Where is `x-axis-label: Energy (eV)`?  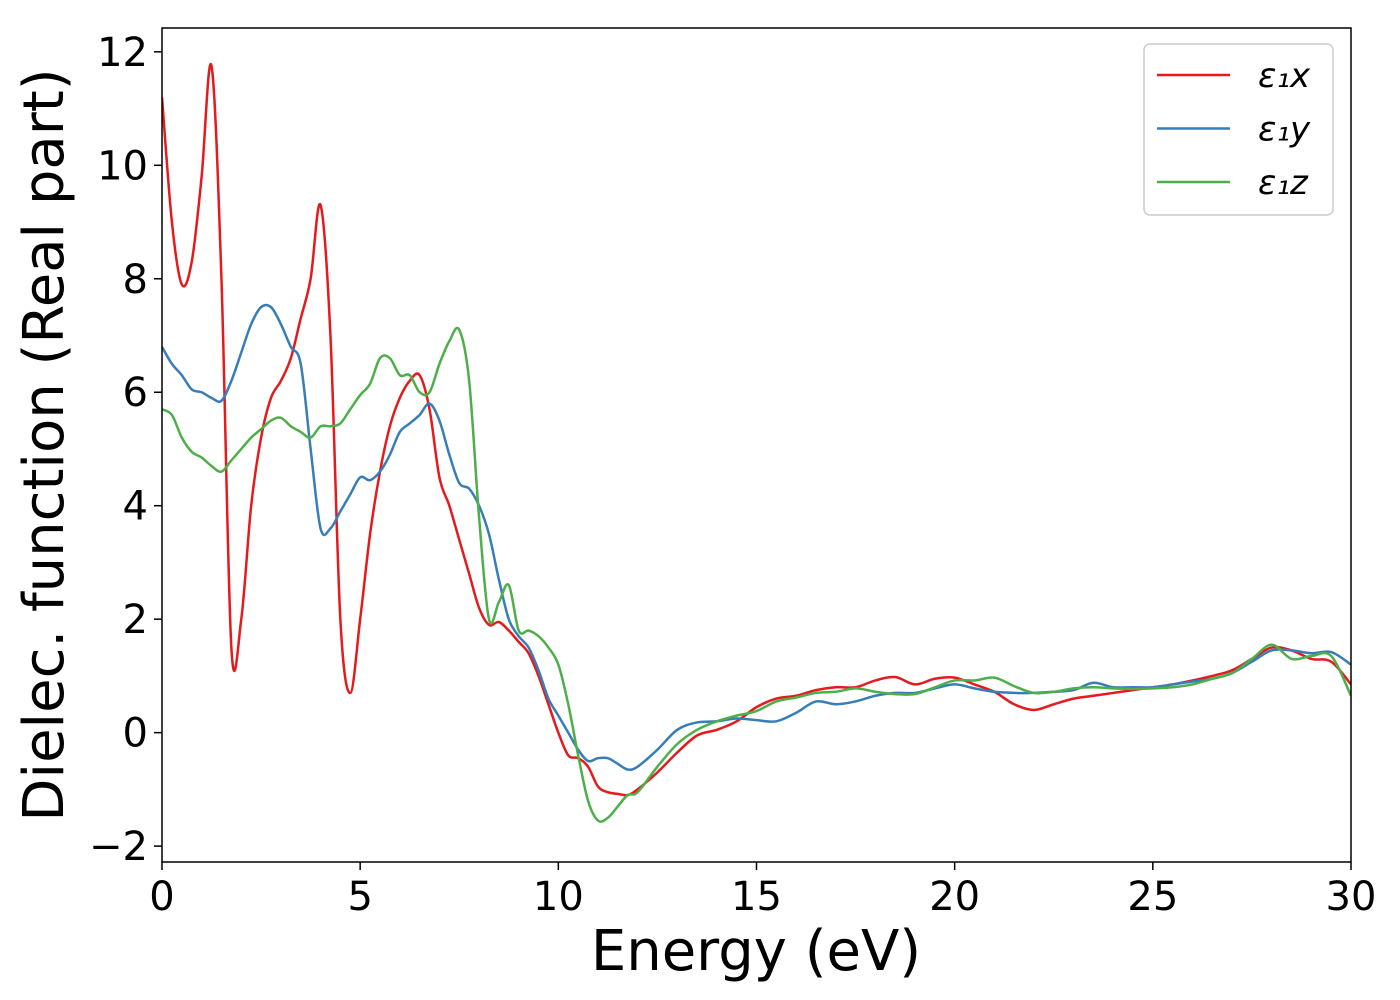
x-axis-label: Energy (eV) is located at coordinates (756, 951).